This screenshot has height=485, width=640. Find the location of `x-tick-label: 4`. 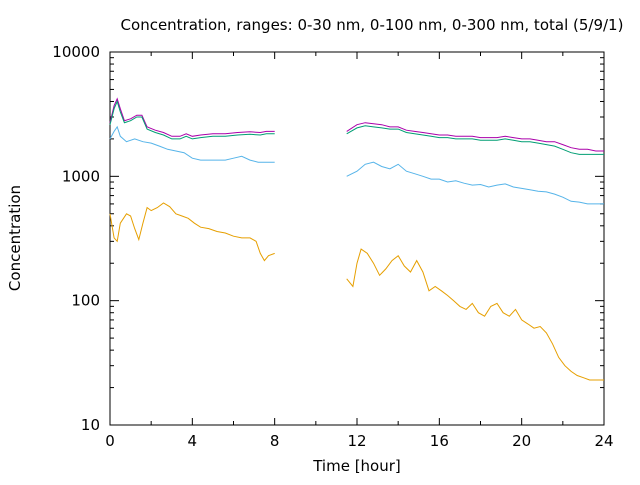

x-tick-label: 4 is located at coordinates (193, 441).